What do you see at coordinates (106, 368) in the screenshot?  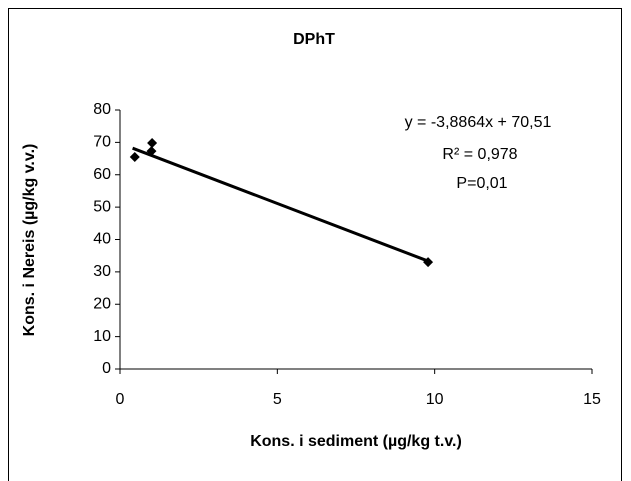 I see `y-tick-label: 0` at bounding box center [106, 368].